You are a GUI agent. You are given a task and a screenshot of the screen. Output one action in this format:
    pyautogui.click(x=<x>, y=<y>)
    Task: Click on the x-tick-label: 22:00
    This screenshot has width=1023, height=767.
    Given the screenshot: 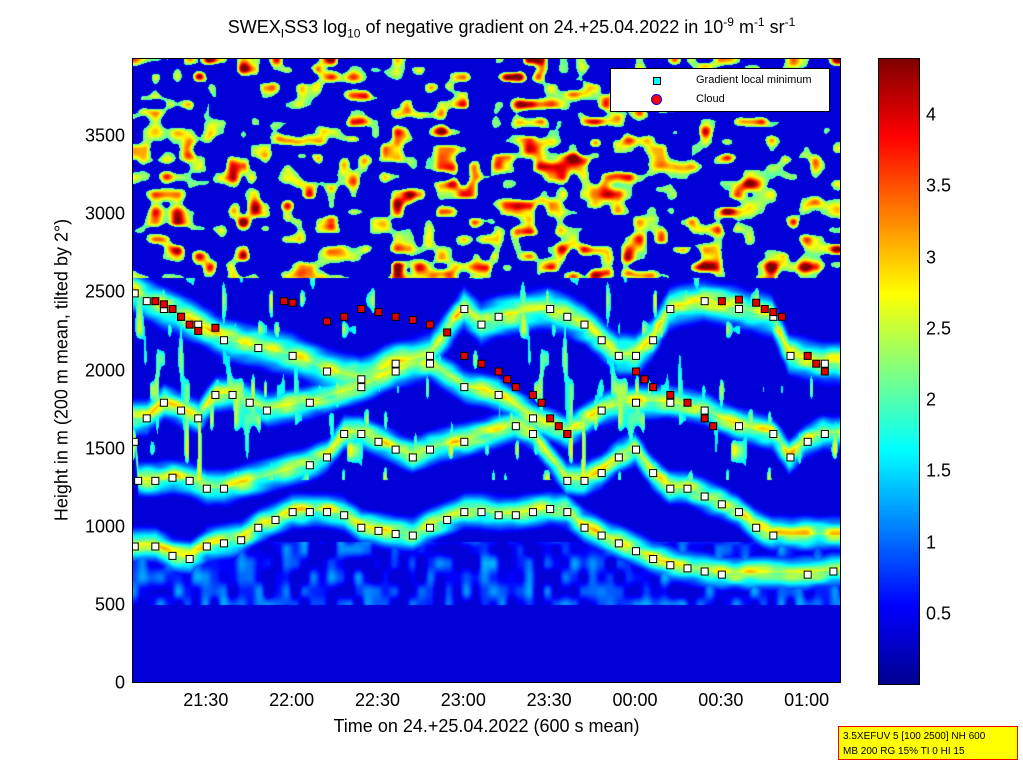 What is the action you would take?
    pyautogui.click(x=292, y=700)
    